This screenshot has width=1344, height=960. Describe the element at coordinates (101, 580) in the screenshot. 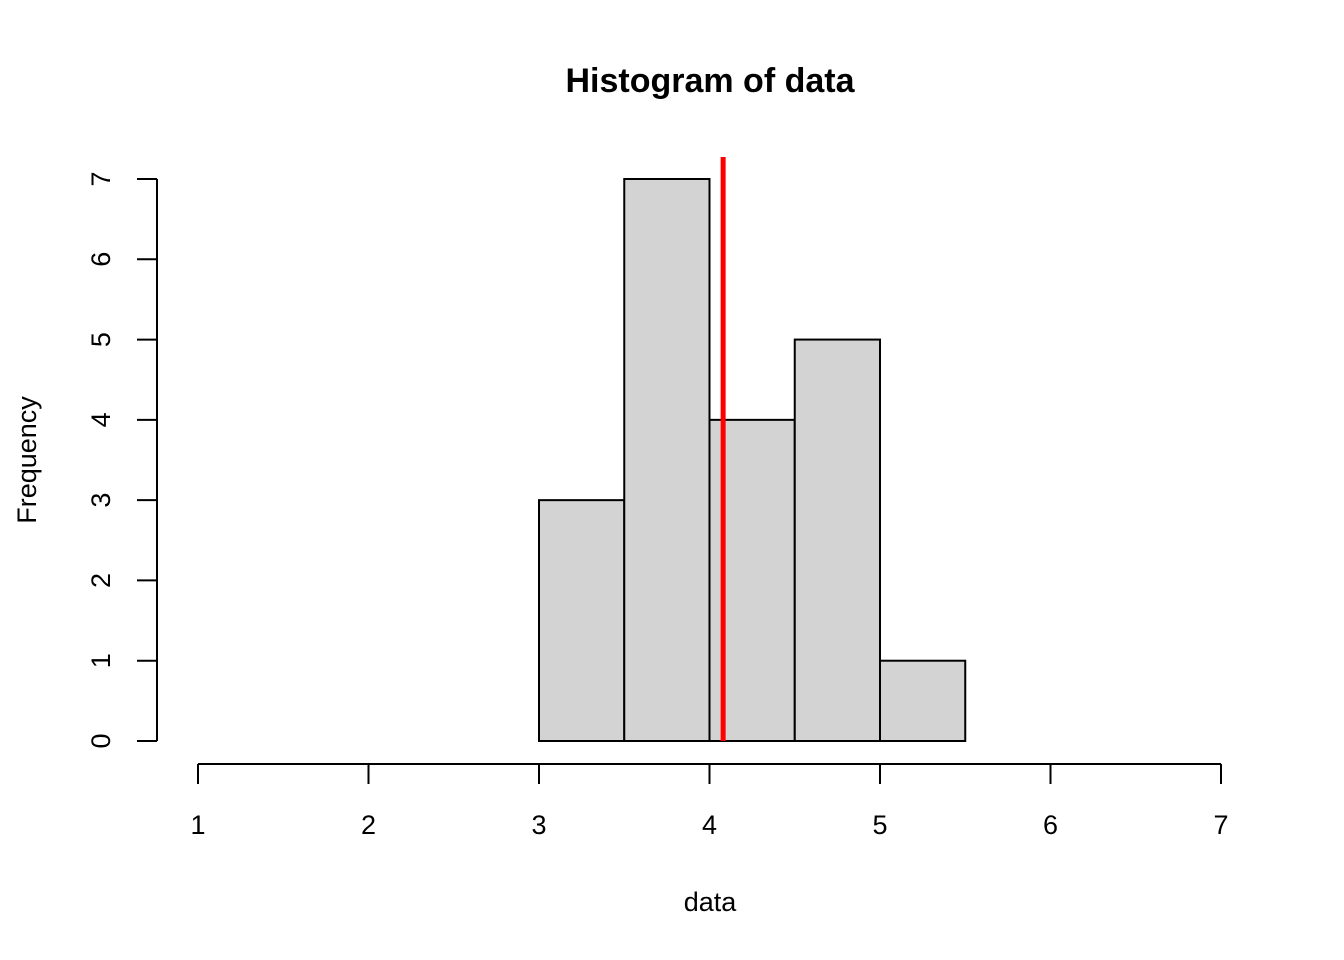

I see `y-tick-label: 2` at that location.